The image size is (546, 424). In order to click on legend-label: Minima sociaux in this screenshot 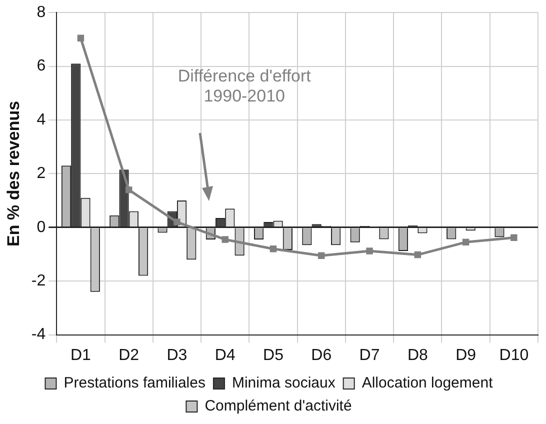, I will do `click(284, 383)`.